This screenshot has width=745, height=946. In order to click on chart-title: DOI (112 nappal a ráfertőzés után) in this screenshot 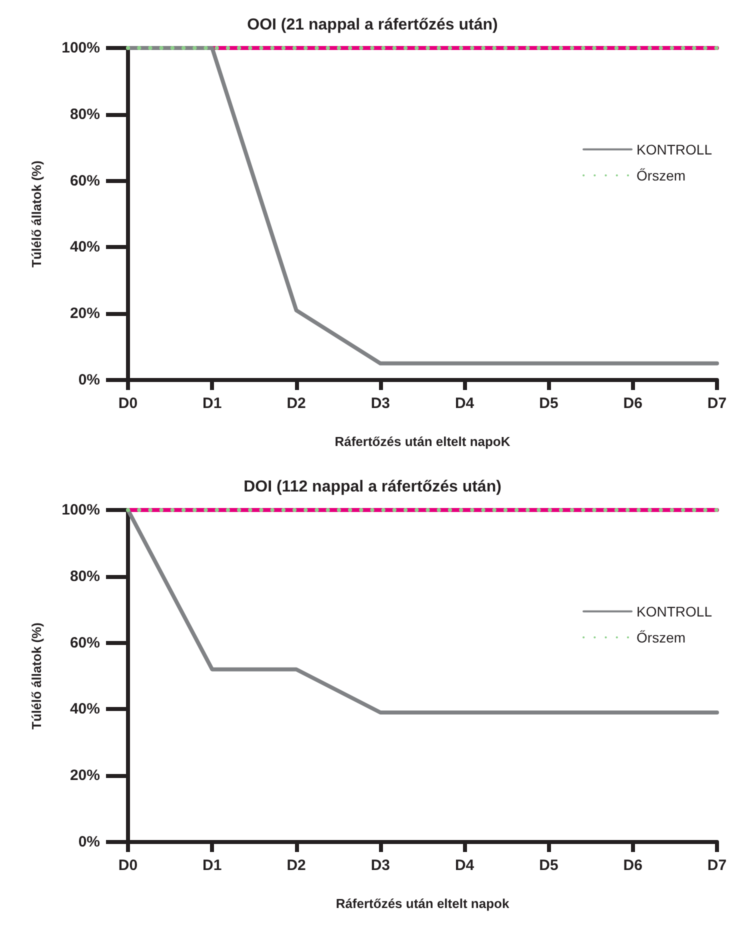, I will do `click(373, 487)`.